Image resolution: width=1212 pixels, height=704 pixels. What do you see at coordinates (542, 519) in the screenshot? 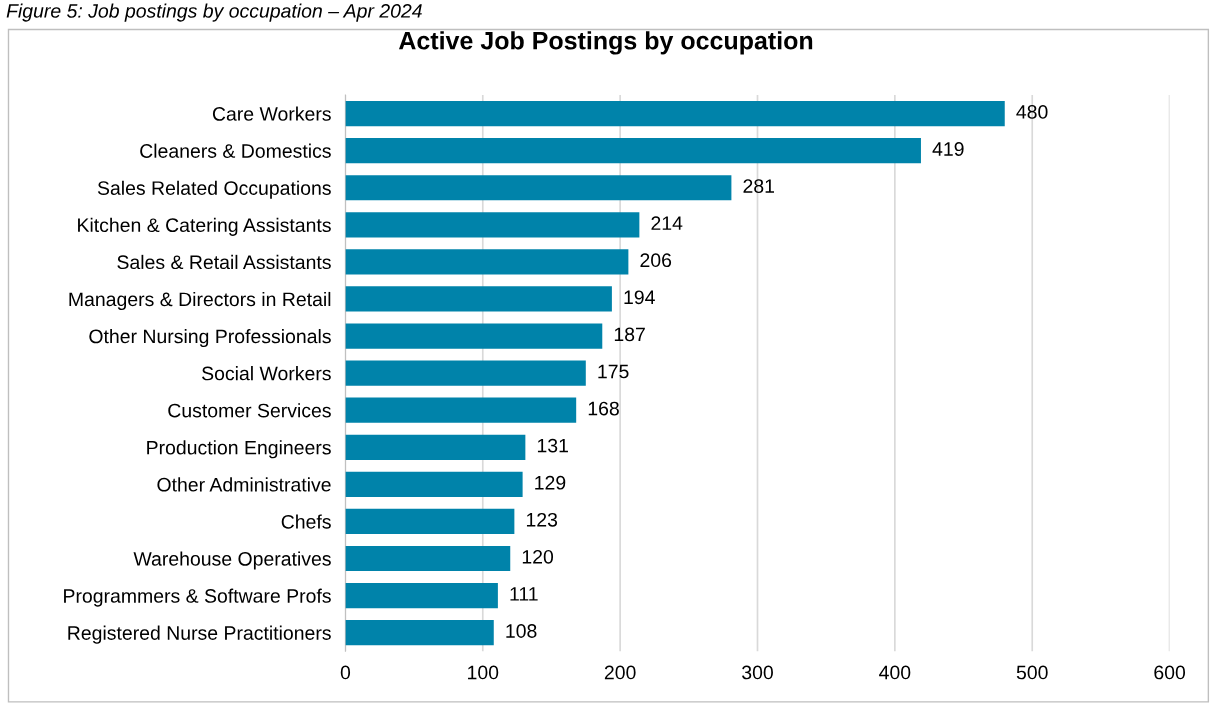
I see `data-label: 123` at bounding box center [542, 519].